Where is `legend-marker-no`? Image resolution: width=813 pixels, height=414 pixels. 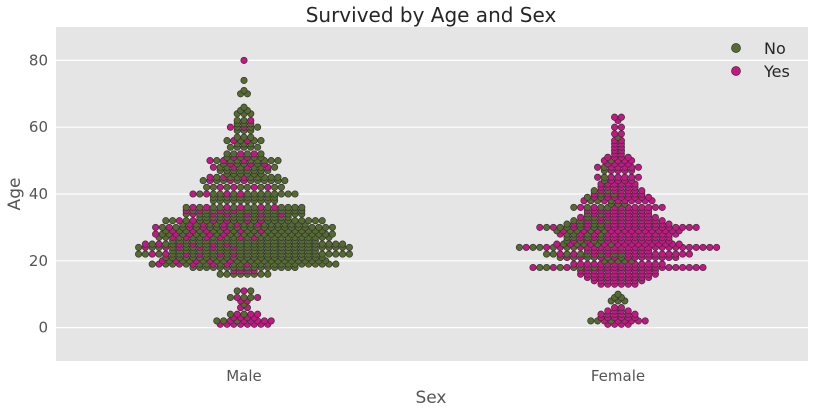 legend-marker-no is located at coordinates (736, 48).